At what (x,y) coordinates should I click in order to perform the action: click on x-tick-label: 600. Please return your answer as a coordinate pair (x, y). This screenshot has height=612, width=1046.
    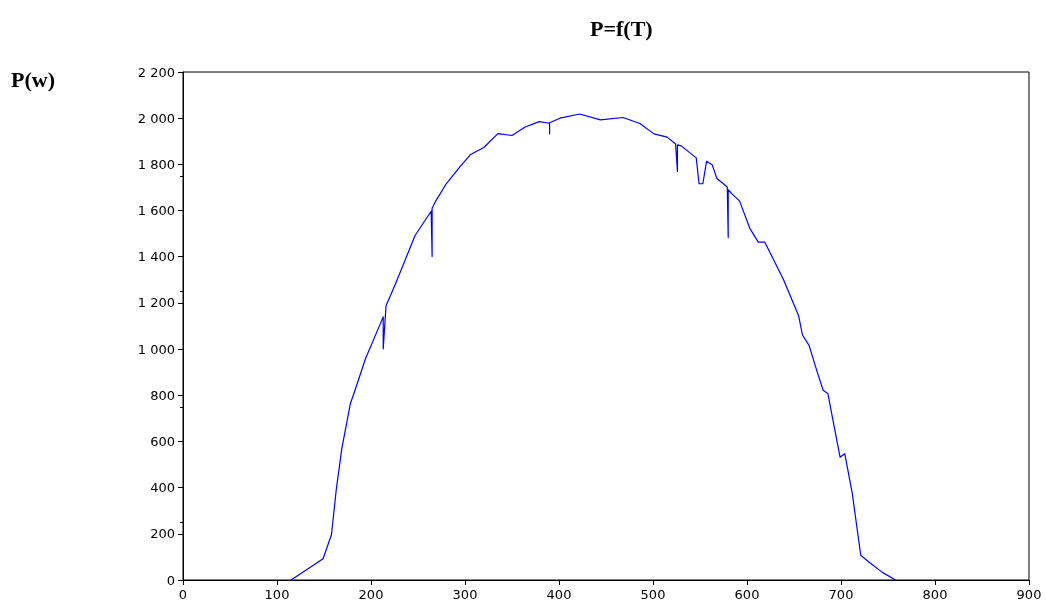
    Looking at the image, I should click on (747, 594).